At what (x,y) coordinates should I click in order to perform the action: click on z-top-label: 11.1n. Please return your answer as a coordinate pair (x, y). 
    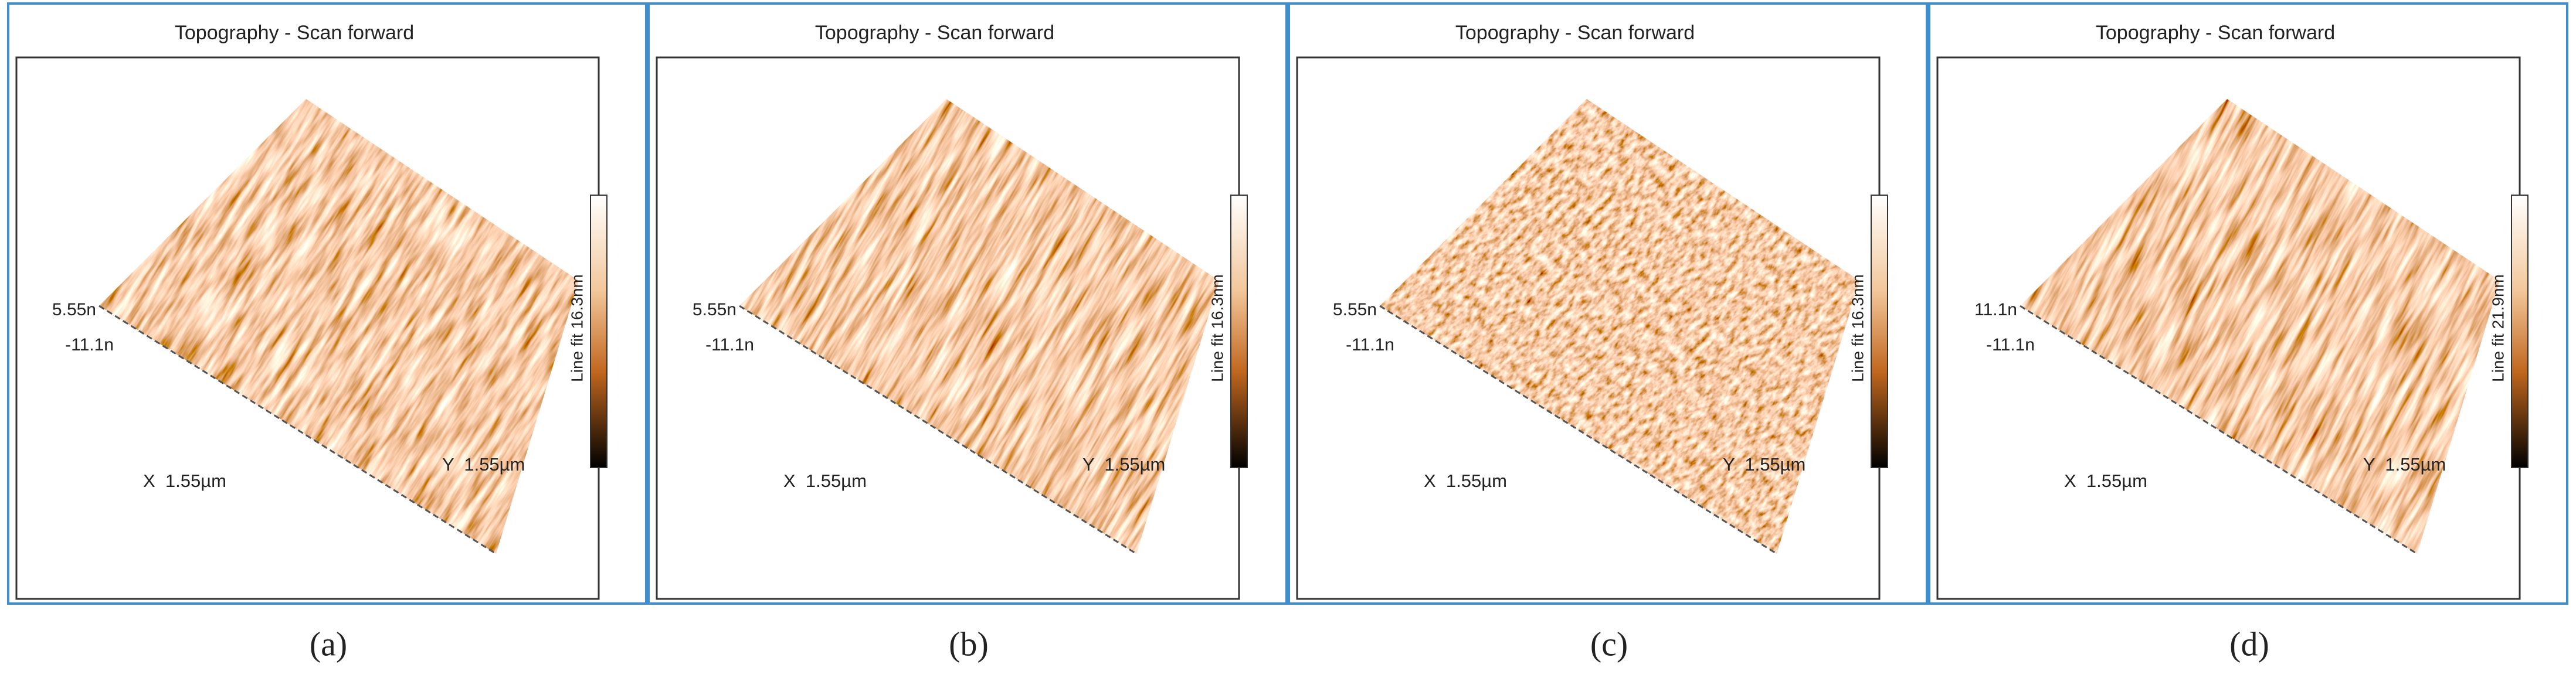
    Looking at the image, I should click on (1995, 310).